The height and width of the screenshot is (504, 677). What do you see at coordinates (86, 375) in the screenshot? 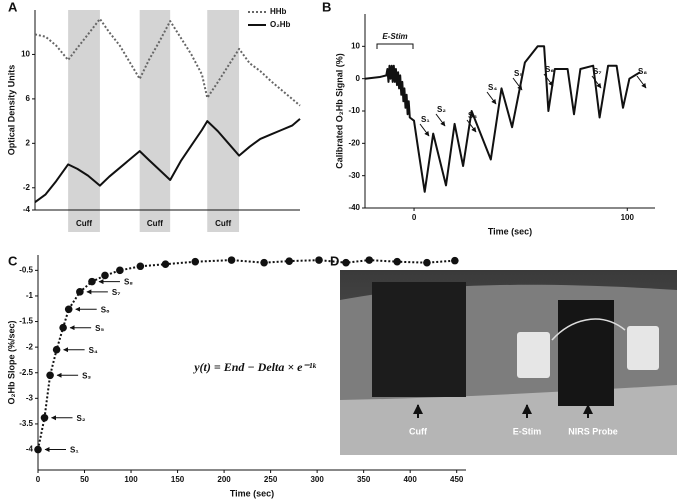
I see `annotation: S₃` at bounding box center [86, 375].